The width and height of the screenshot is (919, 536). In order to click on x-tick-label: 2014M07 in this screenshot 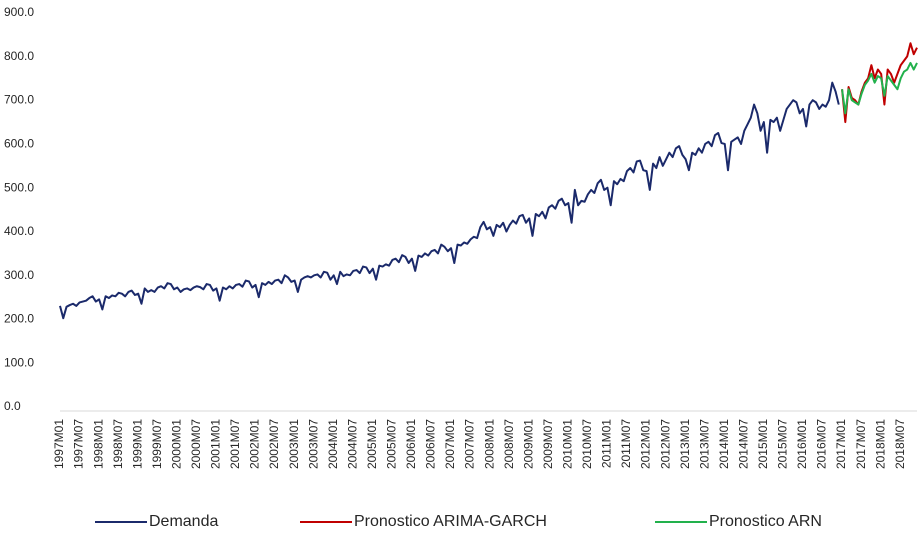, I will do `click(743, 444)`.